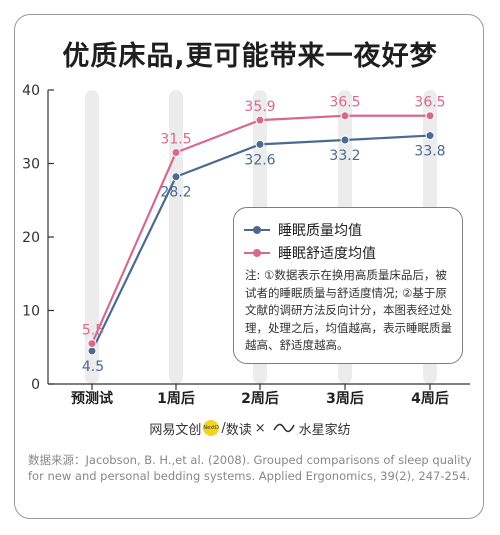 The width and height of the screenshot is (500, 535). I want to click on legend-item-quality: 睡眠质量均值, so click(303, 230).